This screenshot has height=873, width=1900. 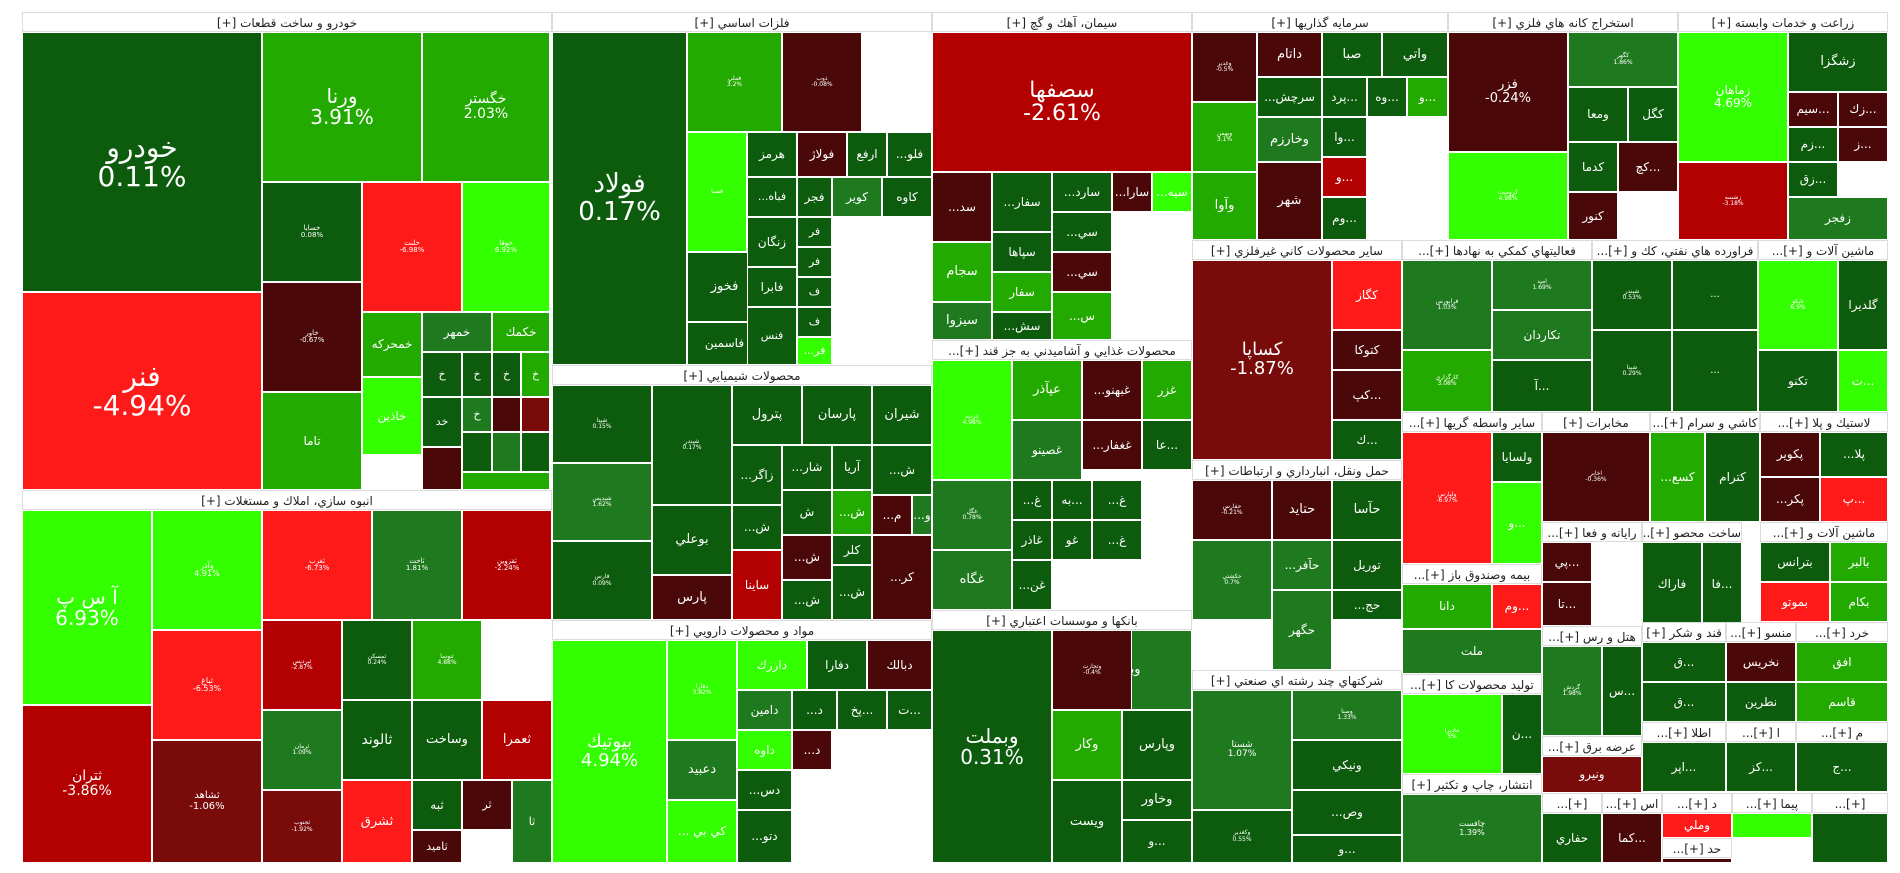 What do you see at coordinates (1672, 584) in the screenshot?
I see `stock-tile: فاراك` at bounding box center [1672, 584].